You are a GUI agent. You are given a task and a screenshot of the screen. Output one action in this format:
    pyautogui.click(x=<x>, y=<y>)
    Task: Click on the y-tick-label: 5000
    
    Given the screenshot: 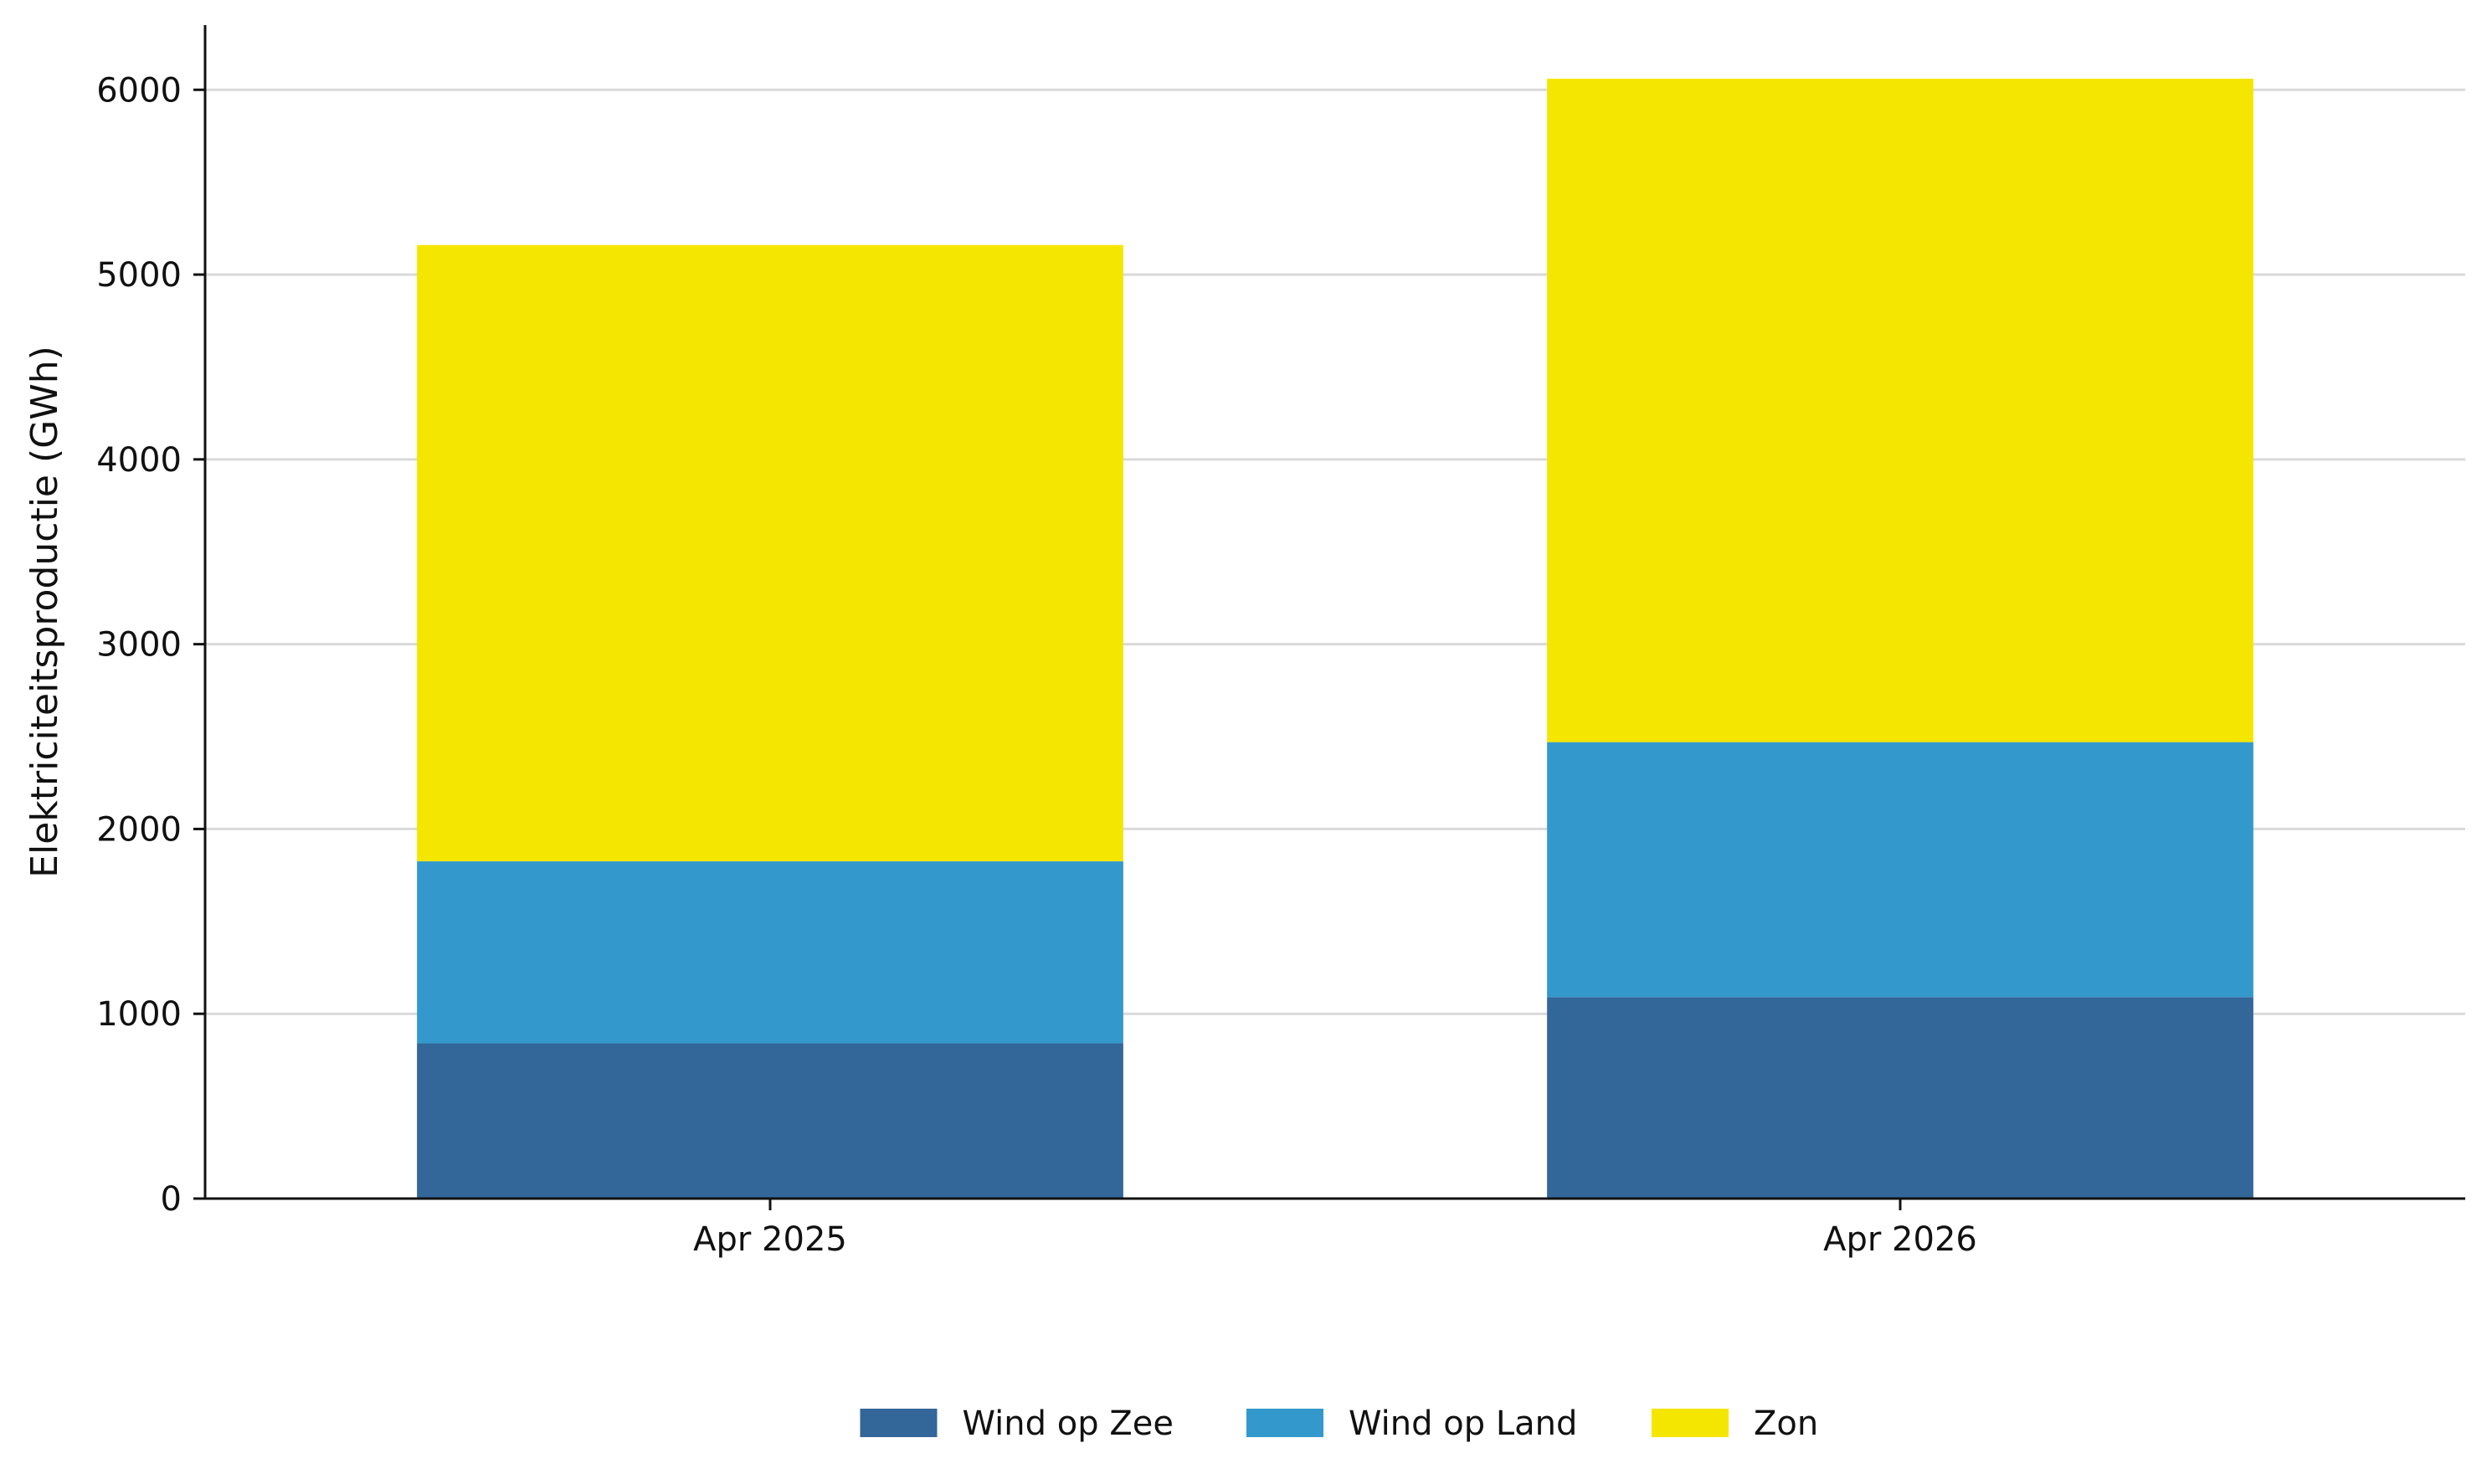 What is the action you would take?
    pyautogui.click(x=139, y=276)
    